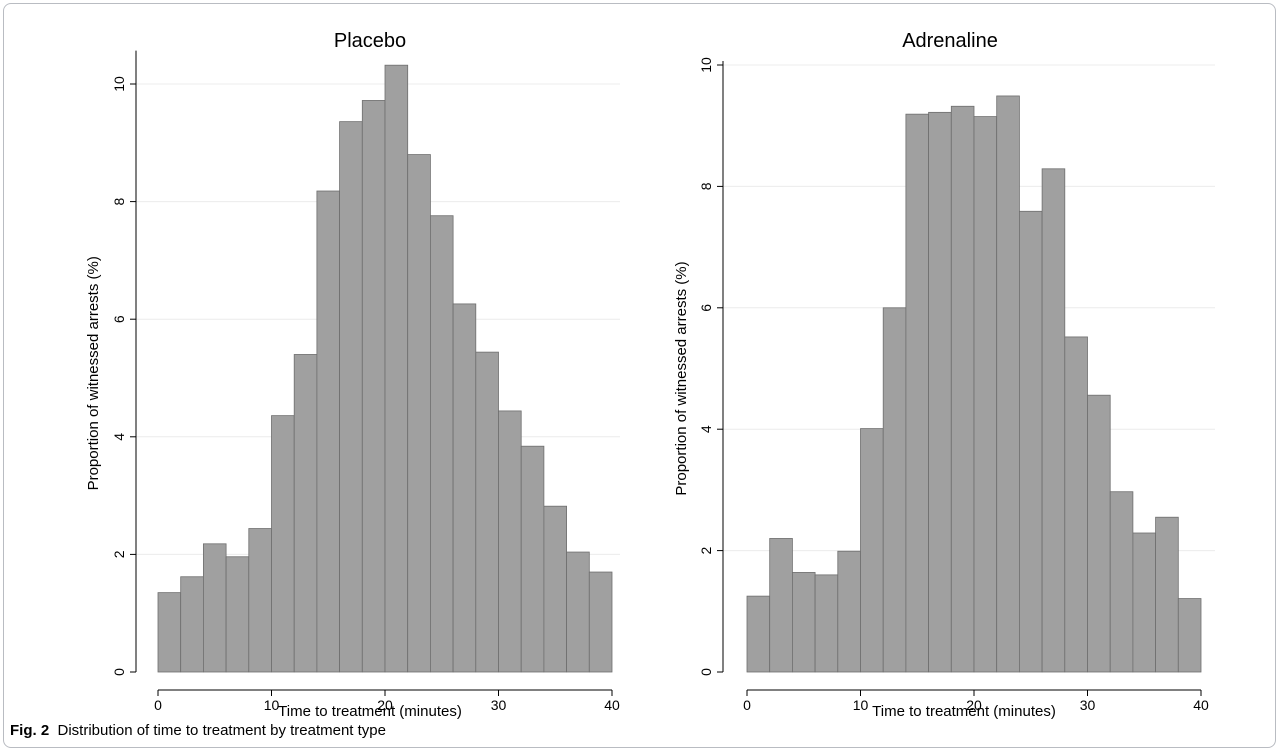 The width and height of the screenshot is (1281, 753). I want to click on chart-title: Placebo, so click(370, 41).